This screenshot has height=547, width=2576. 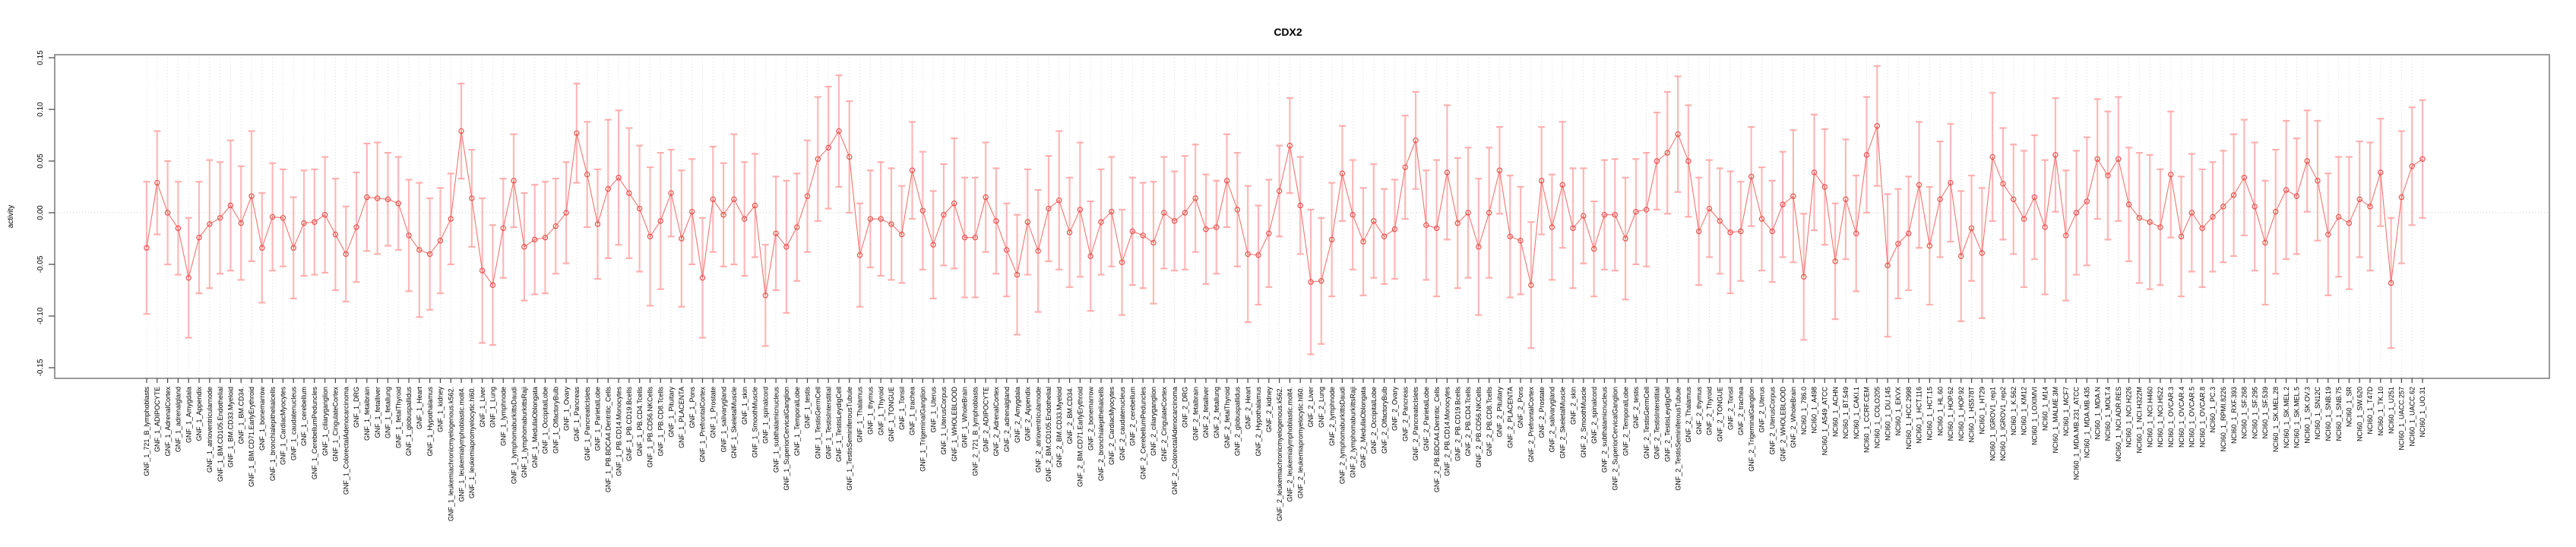 What do you see at coordinates (1269, 410) in the screenshot?
I see `x-axis-tick-label: GNF_2_kidney` at bounding box center [1269, 410].